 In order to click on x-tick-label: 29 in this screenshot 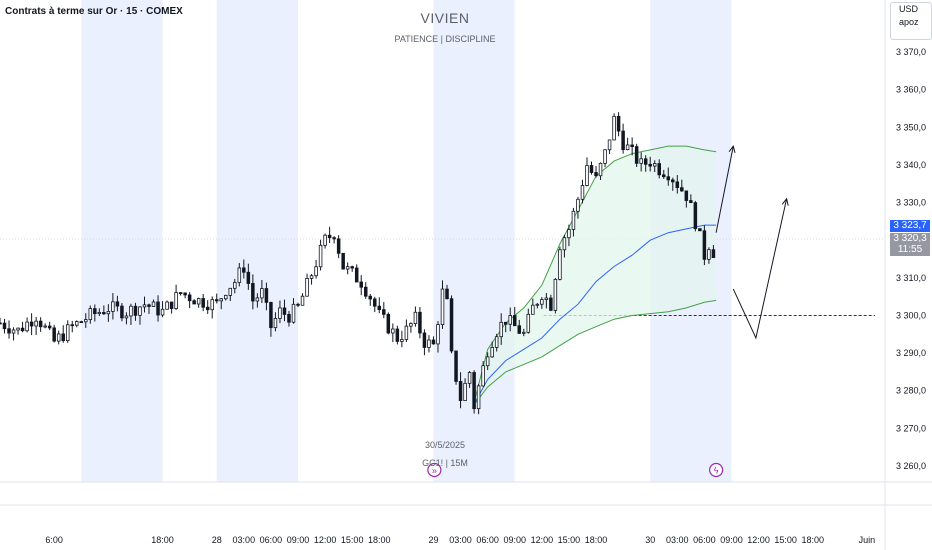, I will do `click(433, 540)`.